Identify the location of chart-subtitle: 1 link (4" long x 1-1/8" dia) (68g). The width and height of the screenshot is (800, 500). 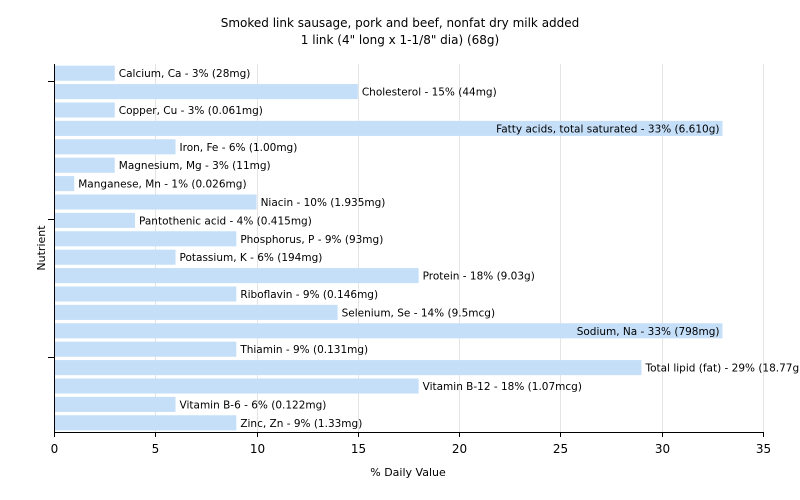
(400, 40).